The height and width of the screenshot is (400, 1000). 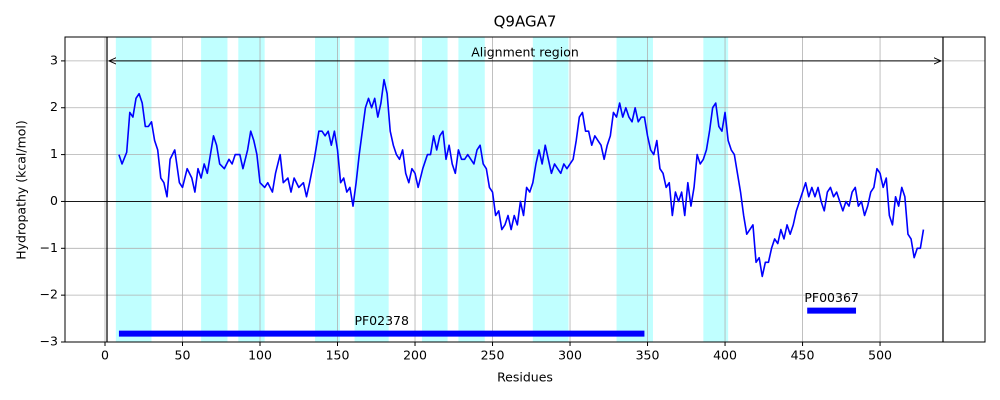 I want to click on y-tick-label: 2, so click(x=54, y=106).